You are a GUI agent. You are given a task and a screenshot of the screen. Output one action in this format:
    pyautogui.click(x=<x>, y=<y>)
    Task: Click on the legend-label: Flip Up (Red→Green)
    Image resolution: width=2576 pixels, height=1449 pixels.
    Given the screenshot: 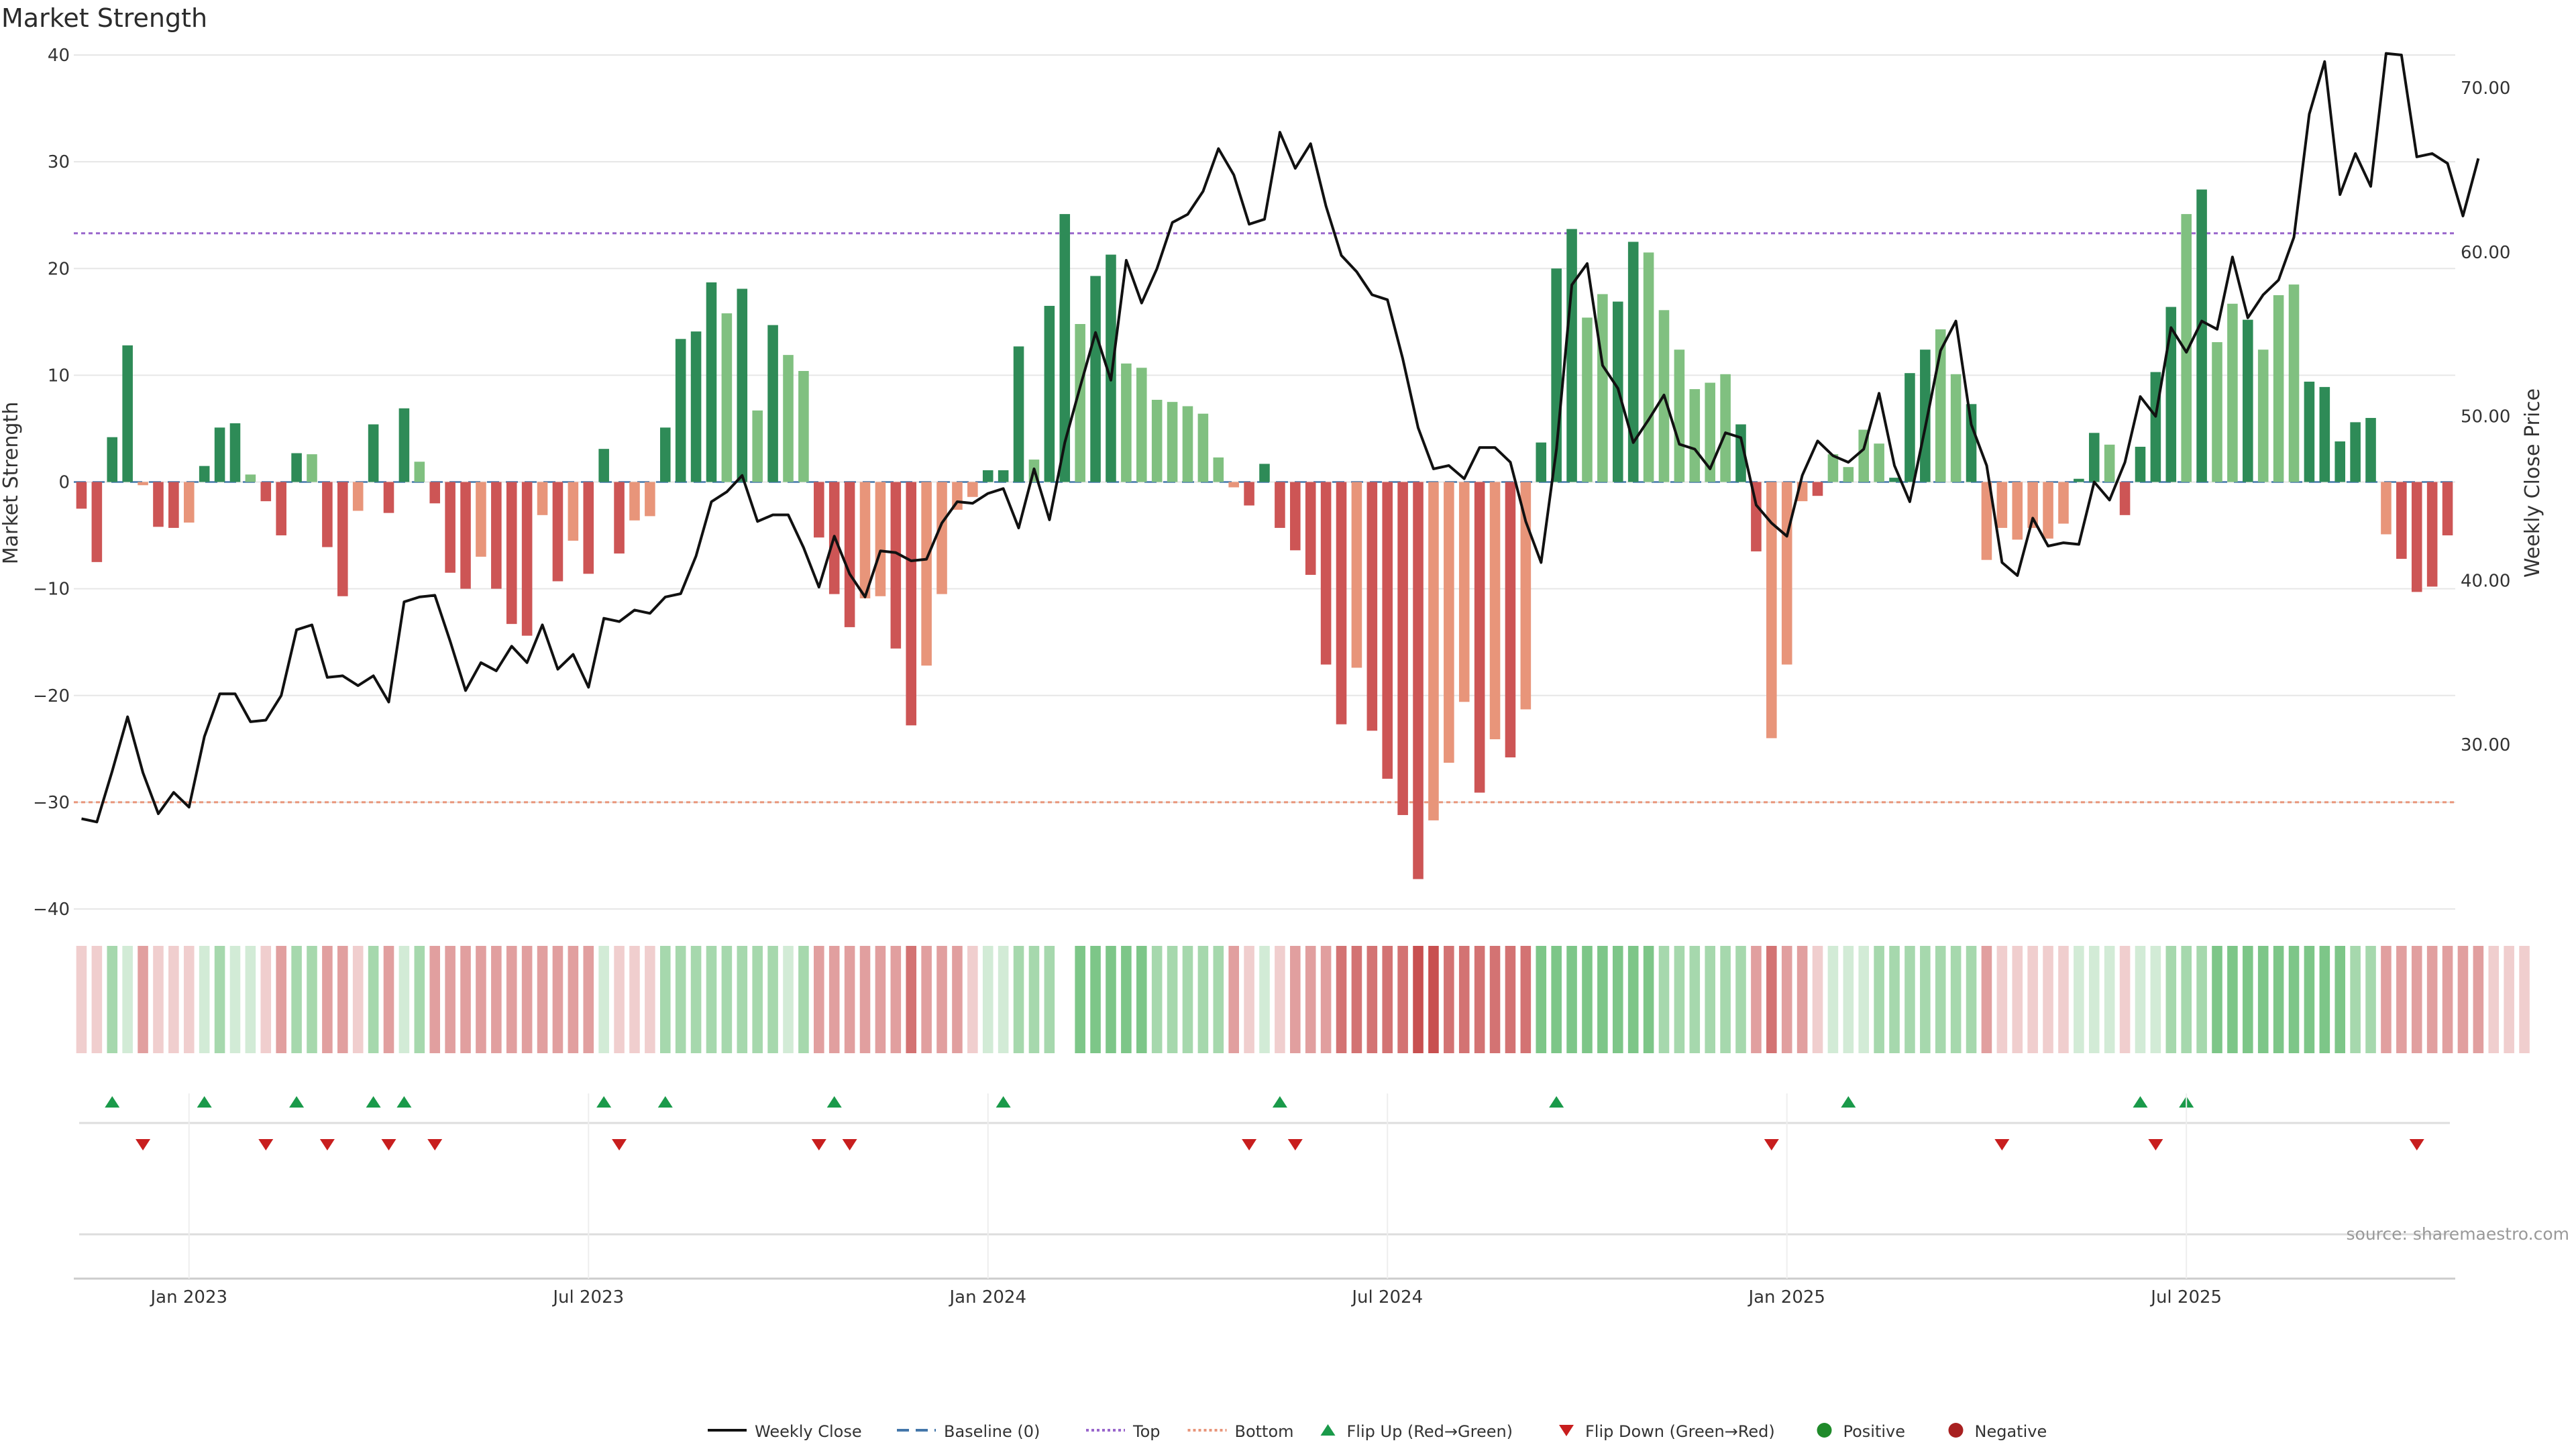 What is the action you would take?
    pyautogui.click(x=1430, y=1431)
    